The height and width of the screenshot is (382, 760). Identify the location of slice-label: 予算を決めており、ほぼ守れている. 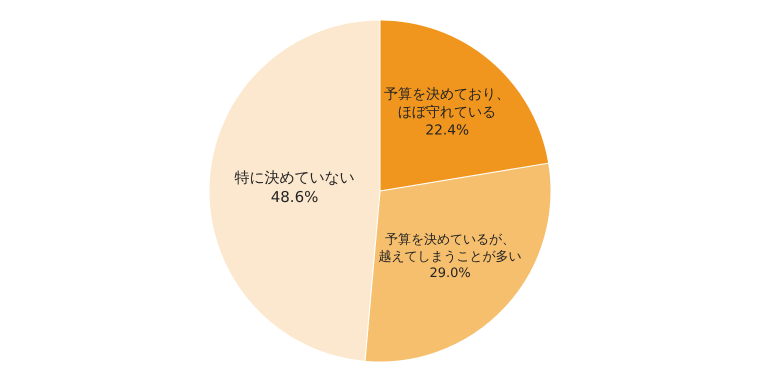
(447, 103).